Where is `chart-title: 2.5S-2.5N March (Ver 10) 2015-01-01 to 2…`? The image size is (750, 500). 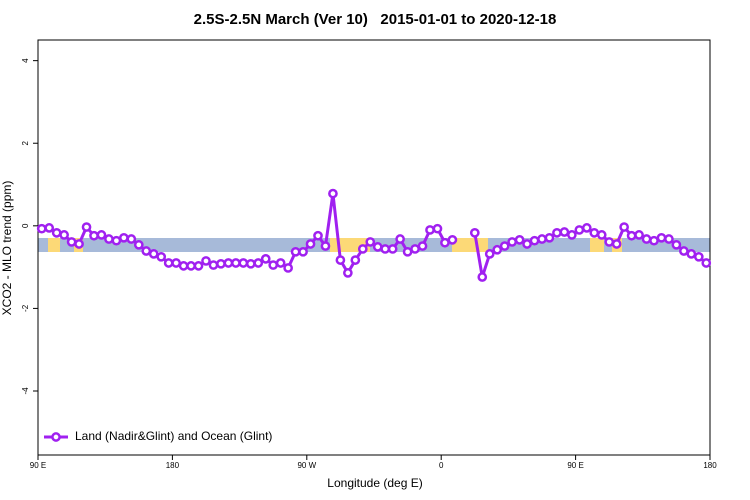
chart-title: 2.5S-2.5N March (Ver 10) 2015-01-01 to 2… is located at coordinates (375, 19).